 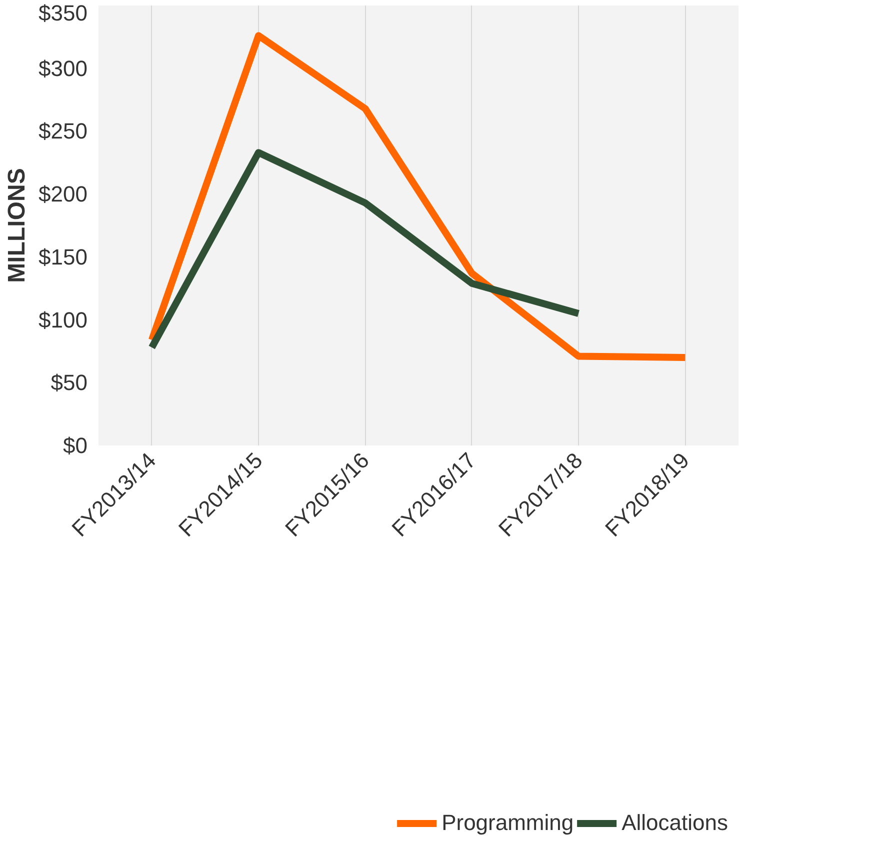 What do you see at coordinates (63, 13) in the screenshot?
I see `y-tick-label: $350` at bounding box center [63, 13].